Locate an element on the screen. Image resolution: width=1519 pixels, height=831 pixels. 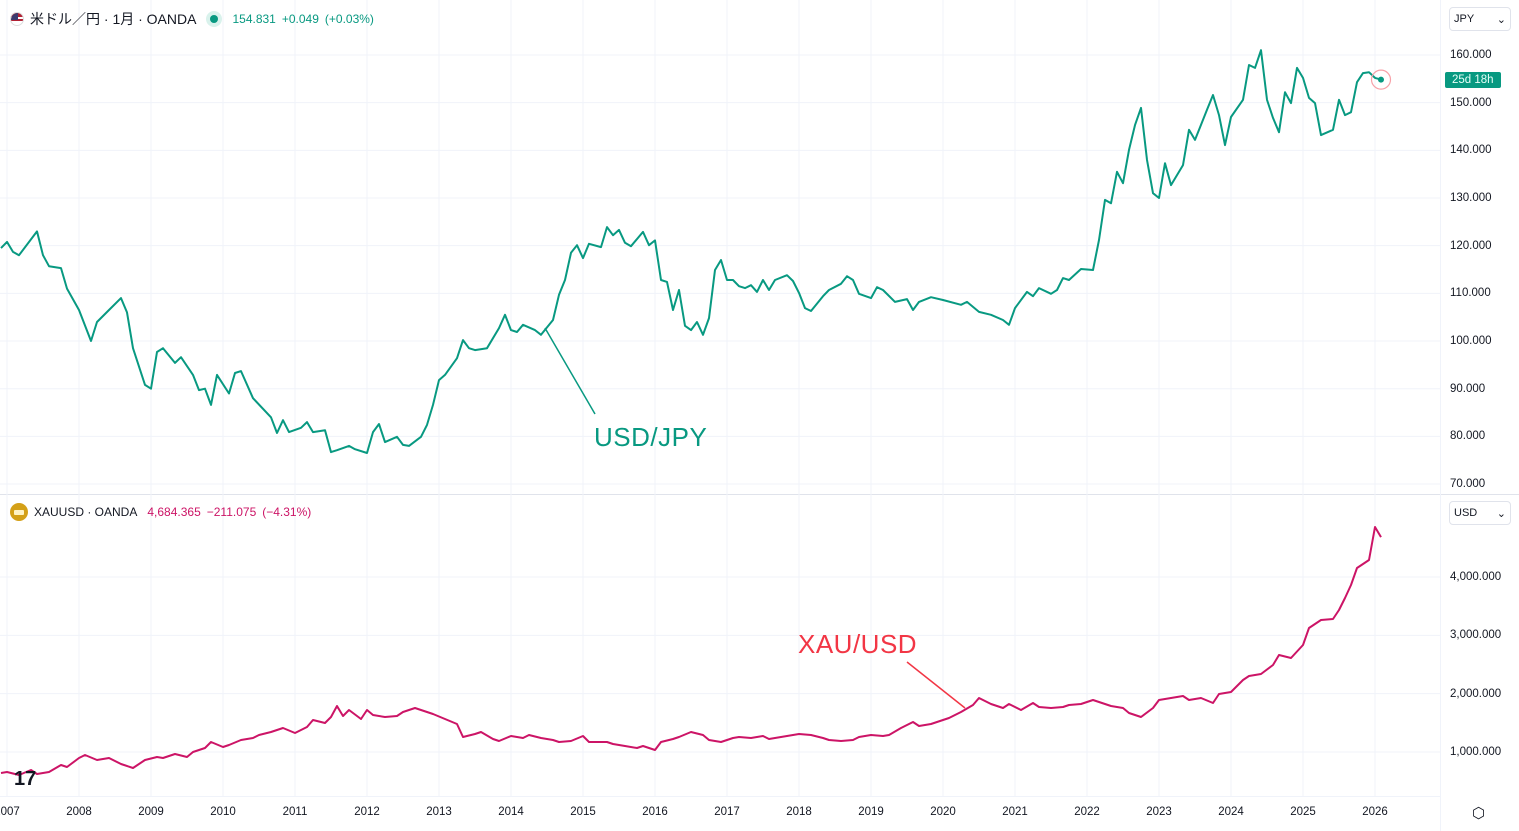
time-tick-label: 2010 is located at coordinates (223, 812).